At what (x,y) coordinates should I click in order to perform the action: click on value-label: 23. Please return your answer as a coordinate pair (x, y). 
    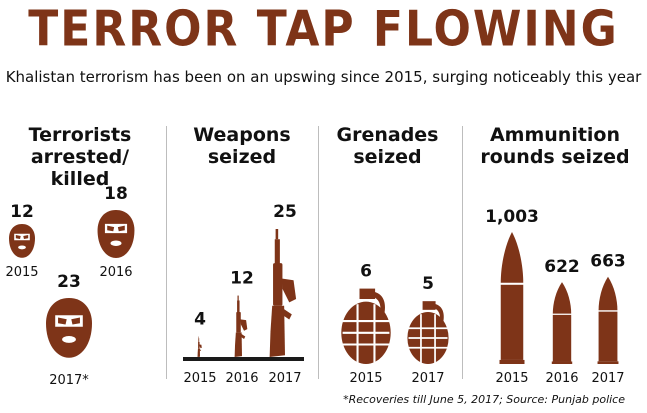
    Looking at the image, I should click on (69, 282).